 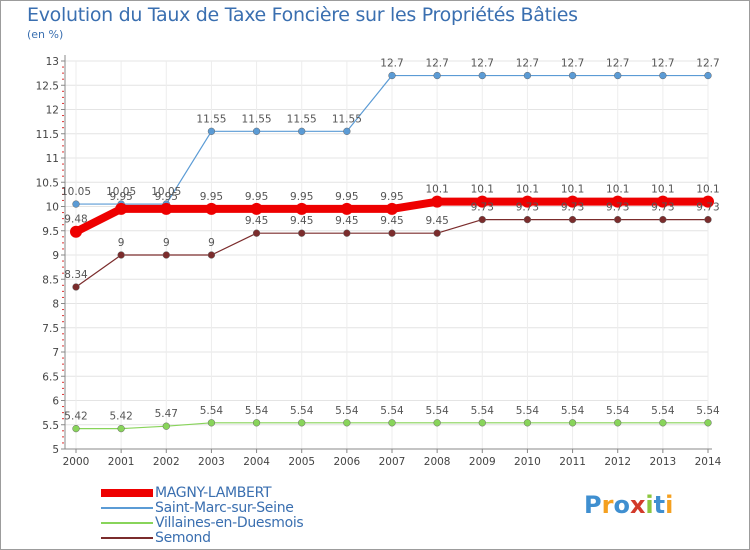 I want to click on y-tick-label: 7, so click(x=55, y=353).